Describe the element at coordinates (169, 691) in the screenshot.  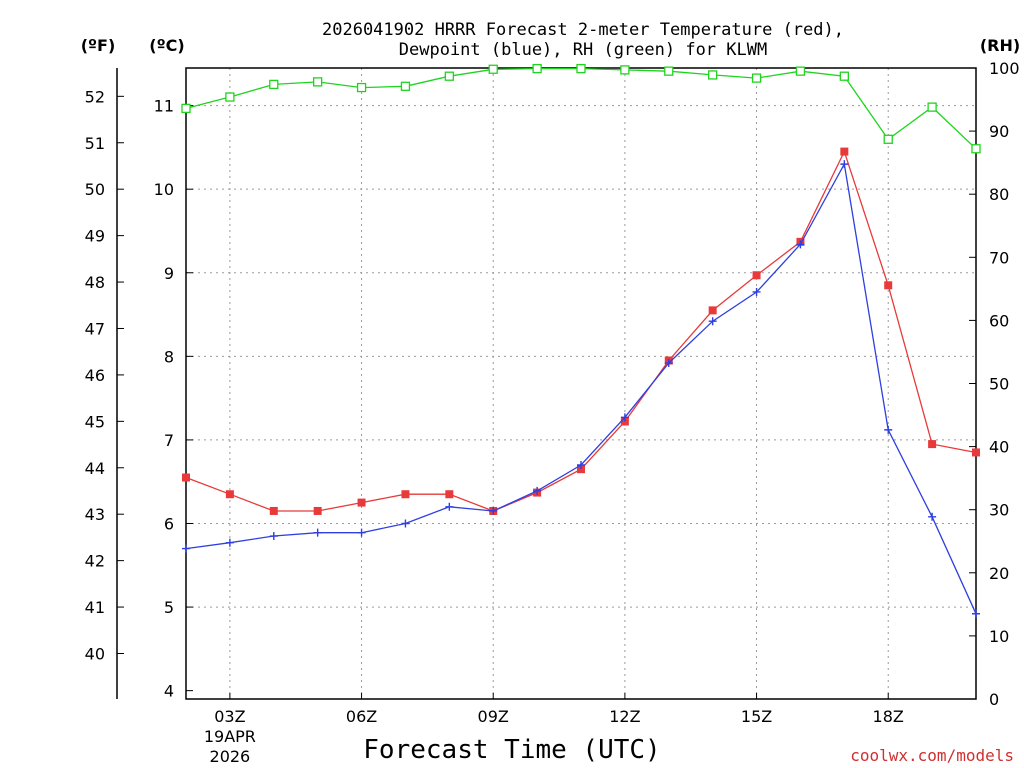
I see `celsius-tick-label-4: 4` at that location.